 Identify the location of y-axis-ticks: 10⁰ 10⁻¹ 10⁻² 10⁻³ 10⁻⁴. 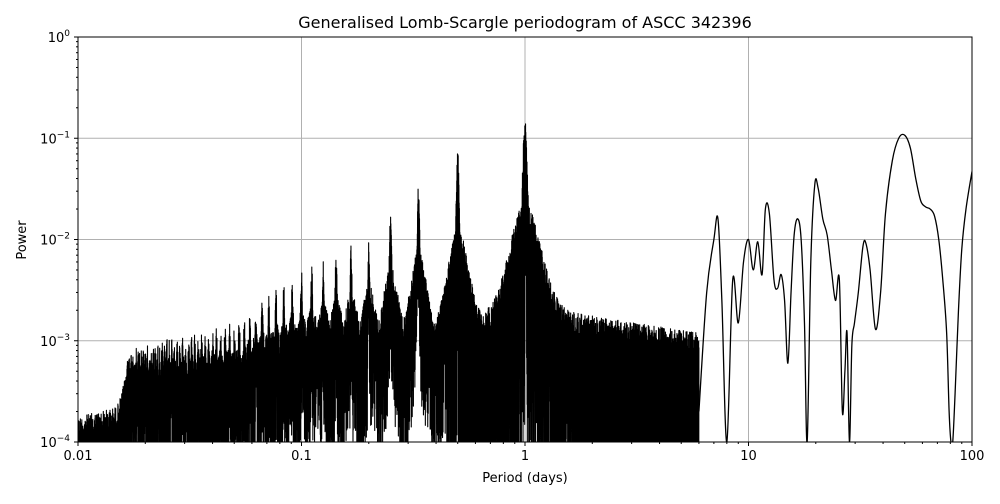
(59, 240).